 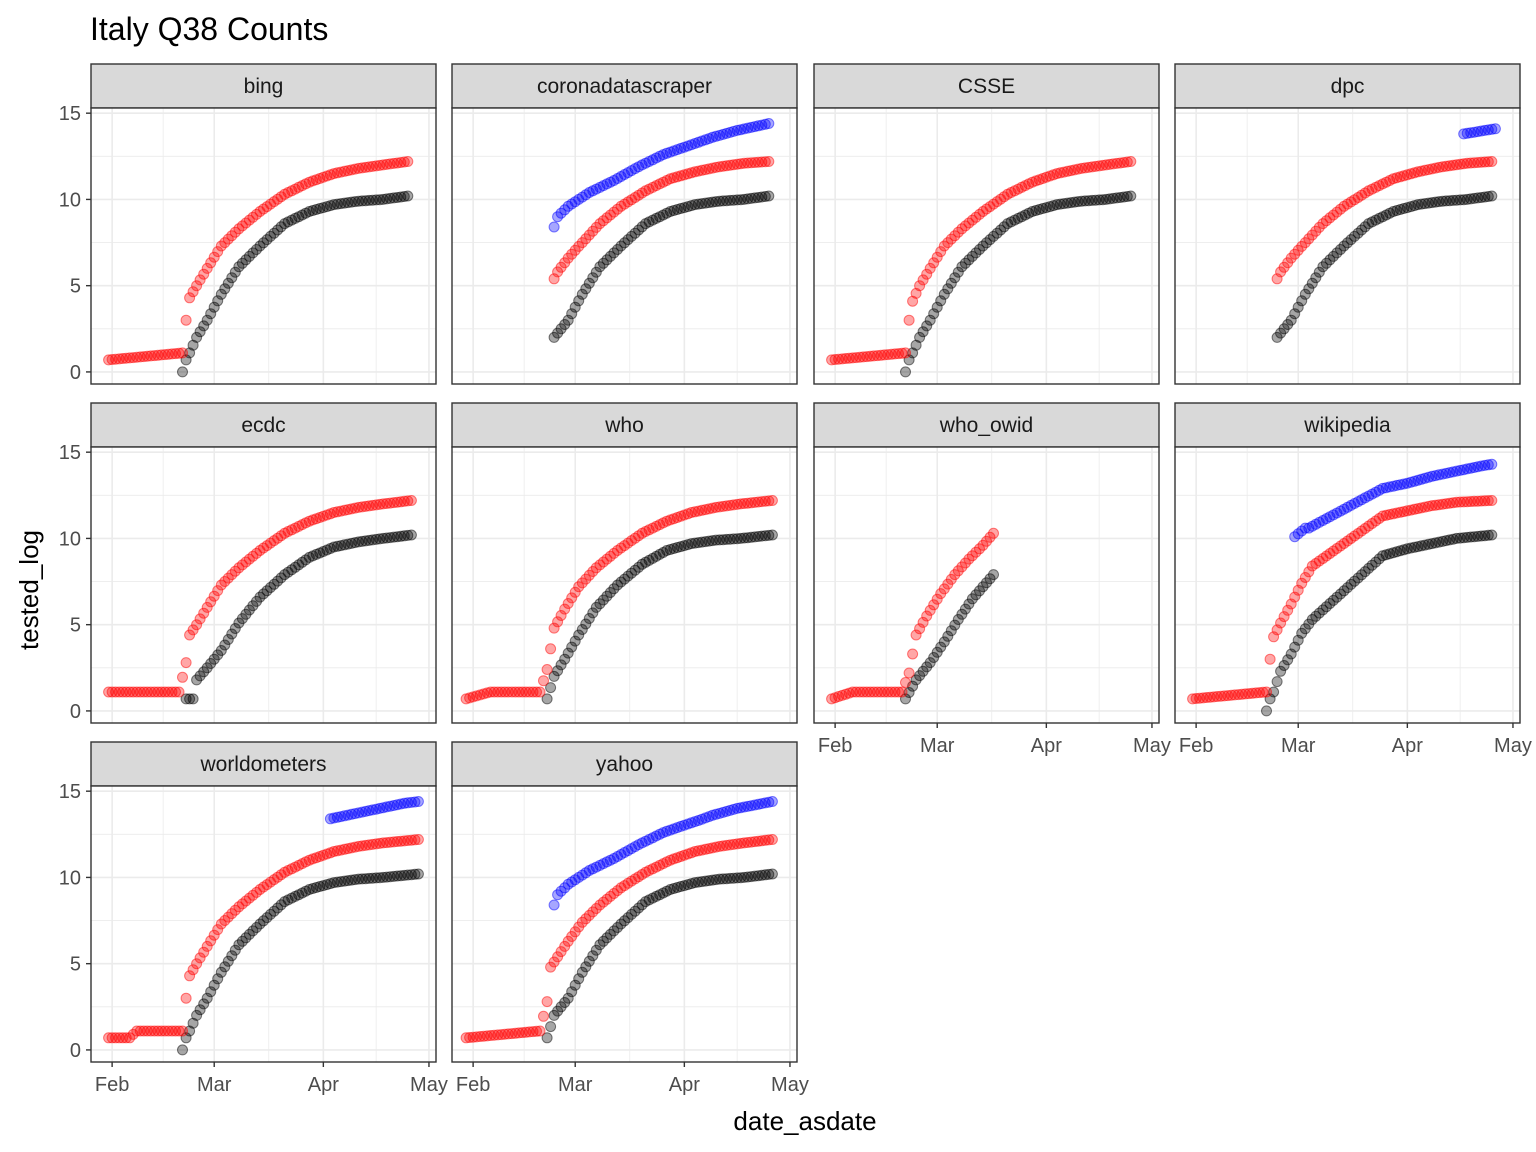 I want to click on y-tick-label: 15, so click(x=70, y=453).